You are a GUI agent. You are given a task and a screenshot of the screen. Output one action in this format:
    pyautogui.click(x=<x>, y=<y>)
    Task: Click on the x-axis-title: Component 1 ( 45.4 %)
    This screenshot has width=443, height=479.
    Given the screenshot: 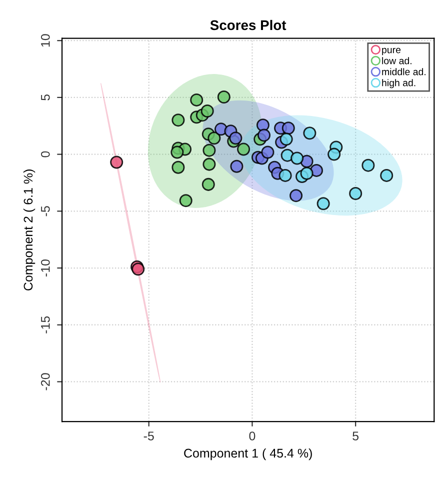 What is the action you would take?
    pyautogui.click(x=248, y=454)
    